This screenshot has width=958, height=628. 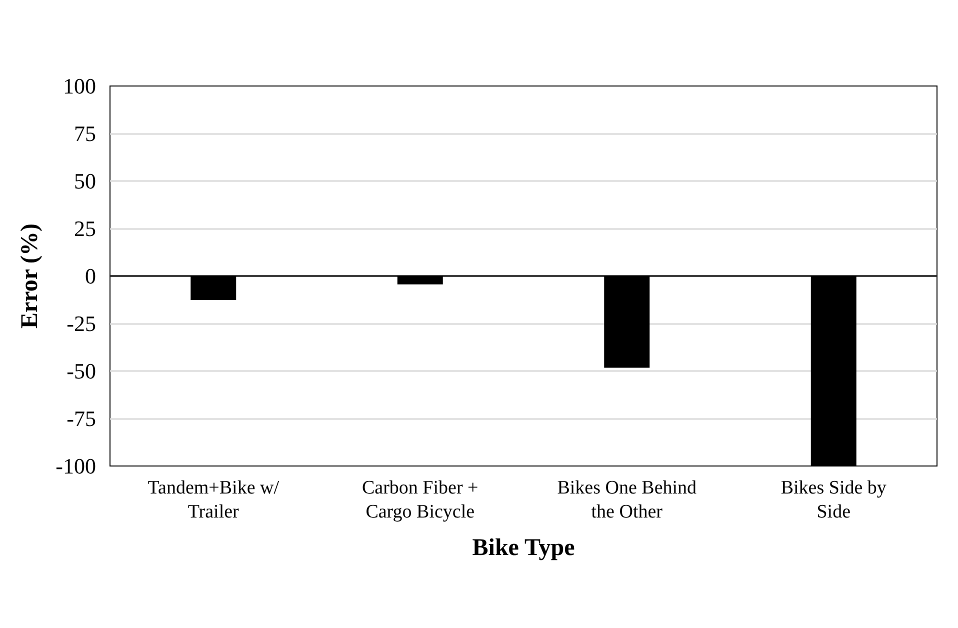 I want to click on y-axis-title: Error (%), so click(x=30, y=276).